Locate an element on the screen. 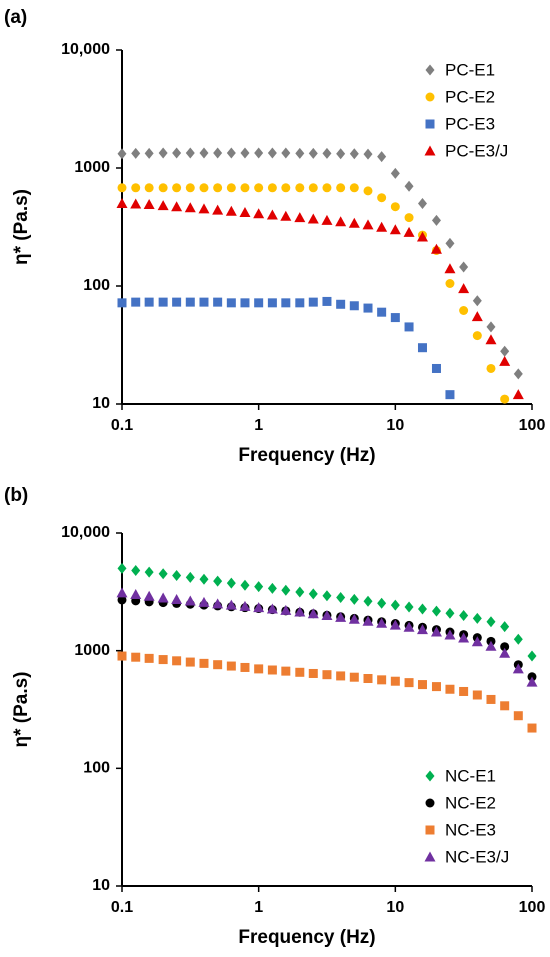  x-tick-label: 100 is located at coordinates (532, 907).